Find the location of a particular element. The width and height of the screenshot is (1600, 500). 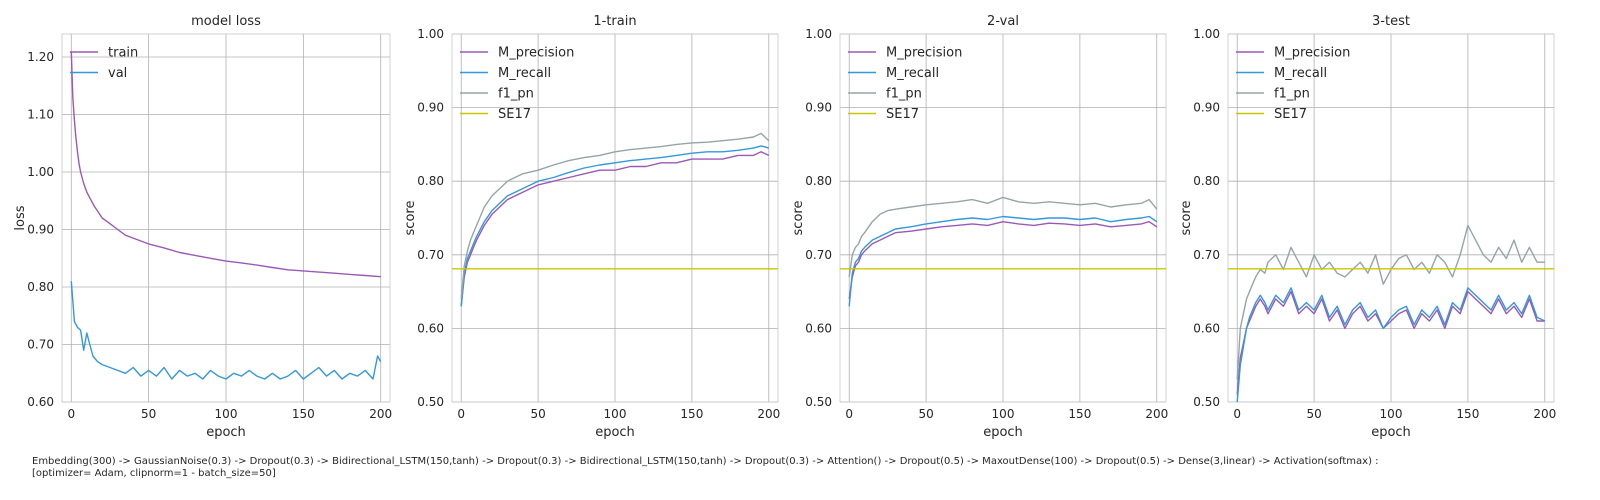

series-line-val is located at coordinates (226, 330).